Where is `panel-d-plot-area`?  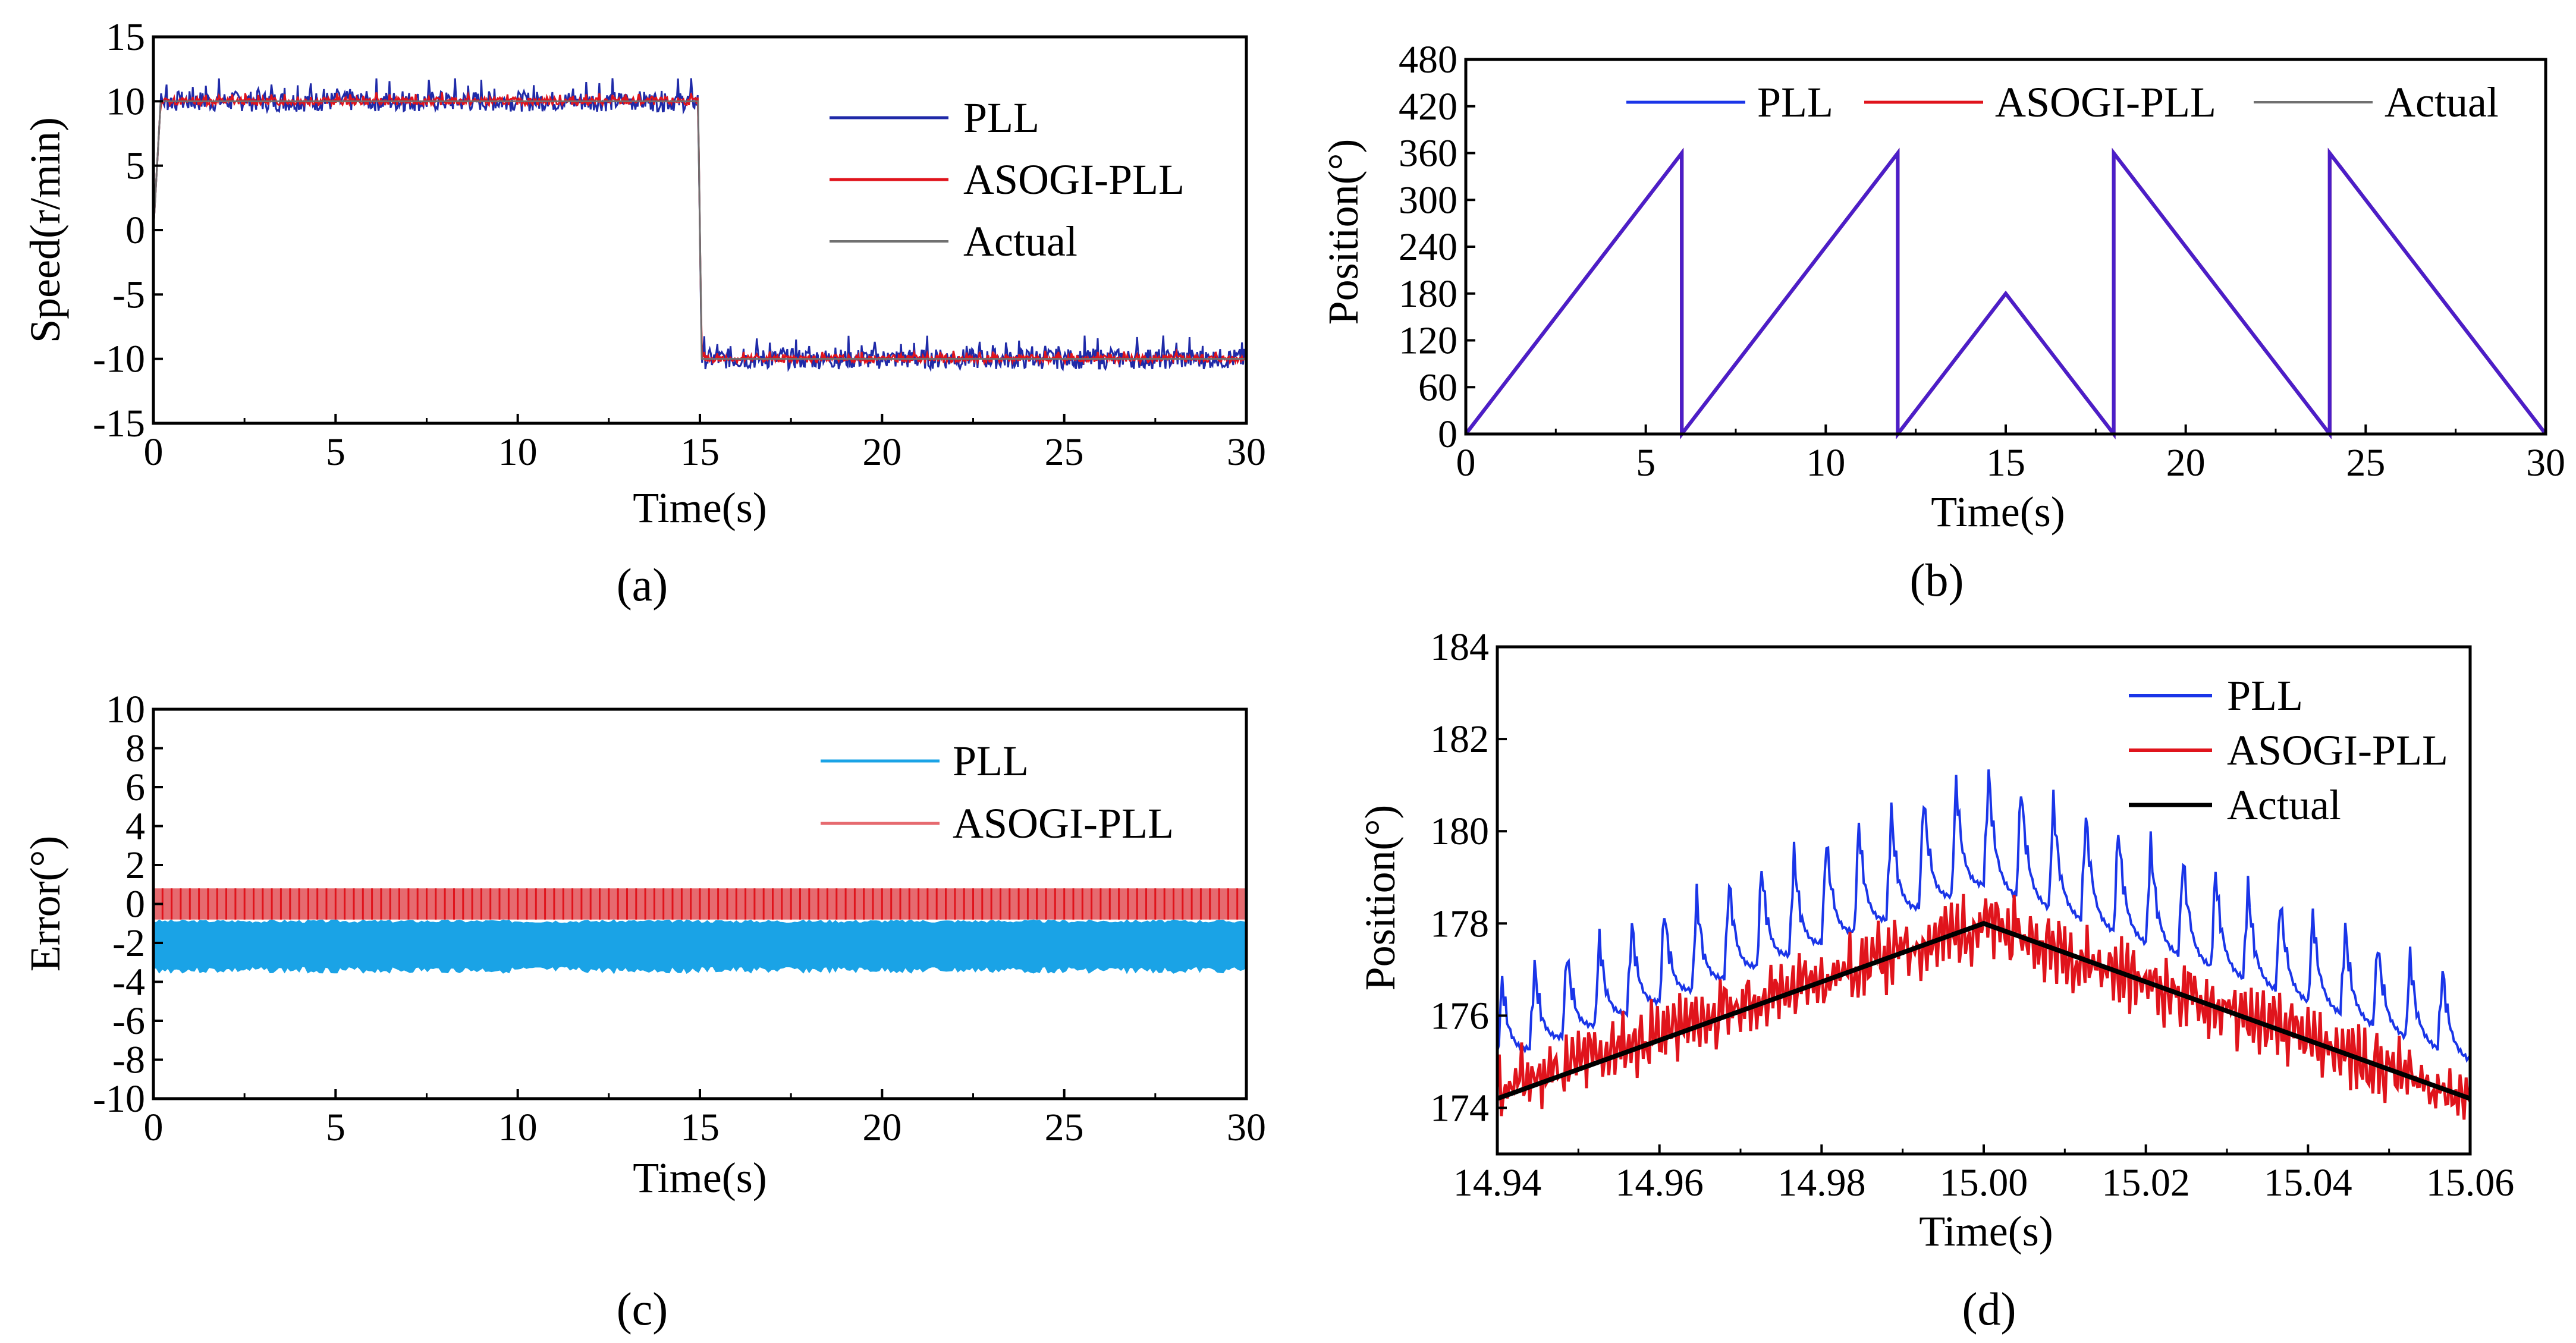
panel-d-plot-area is located at coordinates (1984, 944).